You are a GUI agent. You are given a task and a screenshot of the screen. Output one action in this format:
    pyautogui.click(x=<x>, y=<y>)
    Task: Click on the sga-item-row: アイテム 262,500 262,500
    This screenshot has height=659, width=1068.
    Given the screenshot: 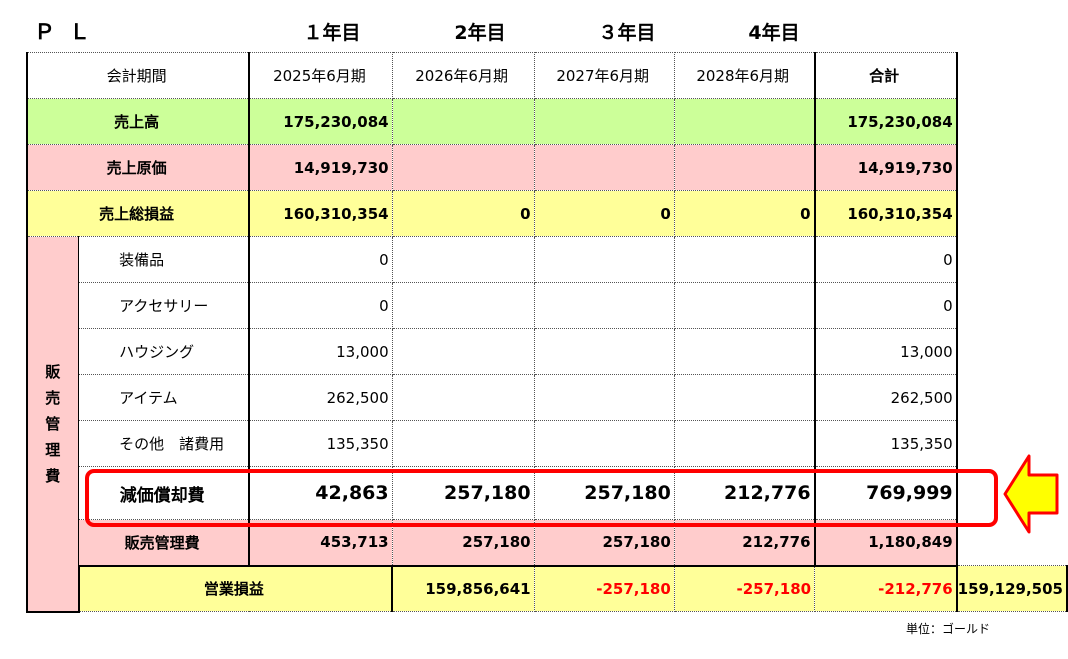 What is the action you would take?
    pyautogui.click(x=547, y=397)
    